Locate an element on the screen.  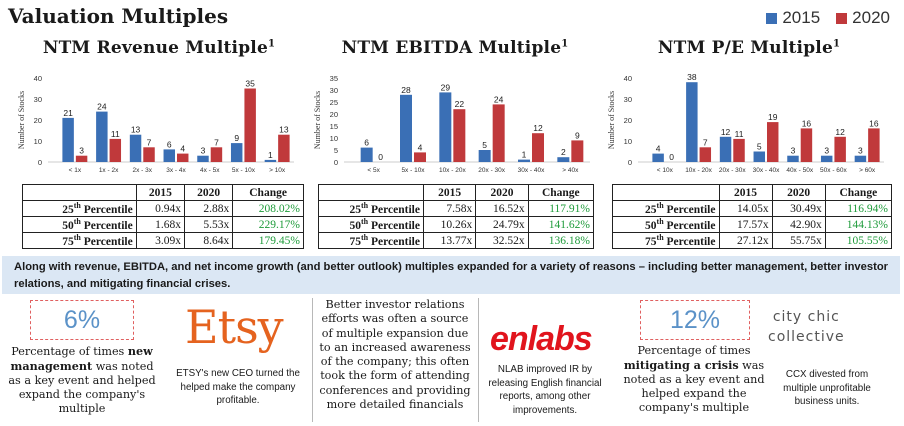
table-header: Change is located at coordinates (858, 192).